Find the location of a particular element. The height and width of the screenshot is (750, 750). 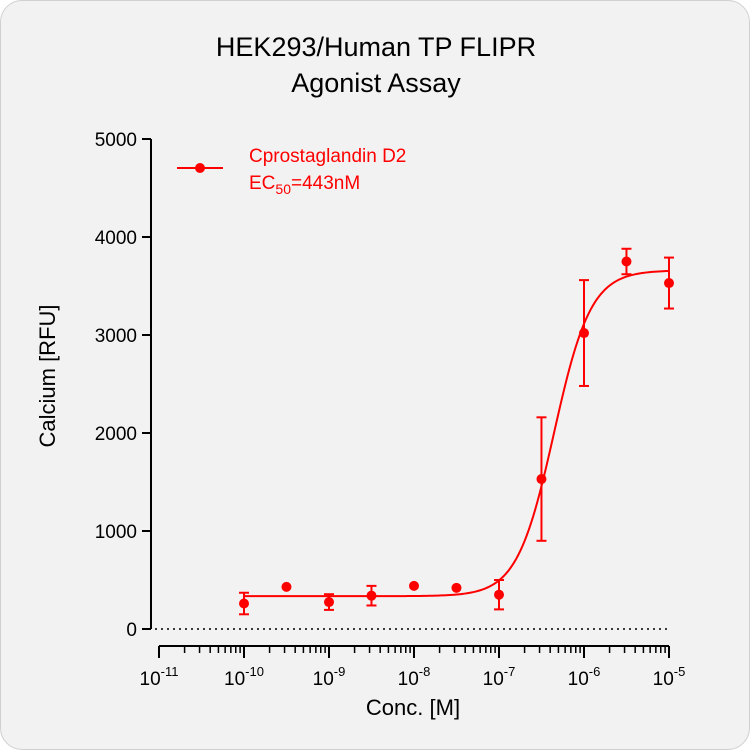

x-axis-label: Conc. [M] is located at coordinates (413, 707).